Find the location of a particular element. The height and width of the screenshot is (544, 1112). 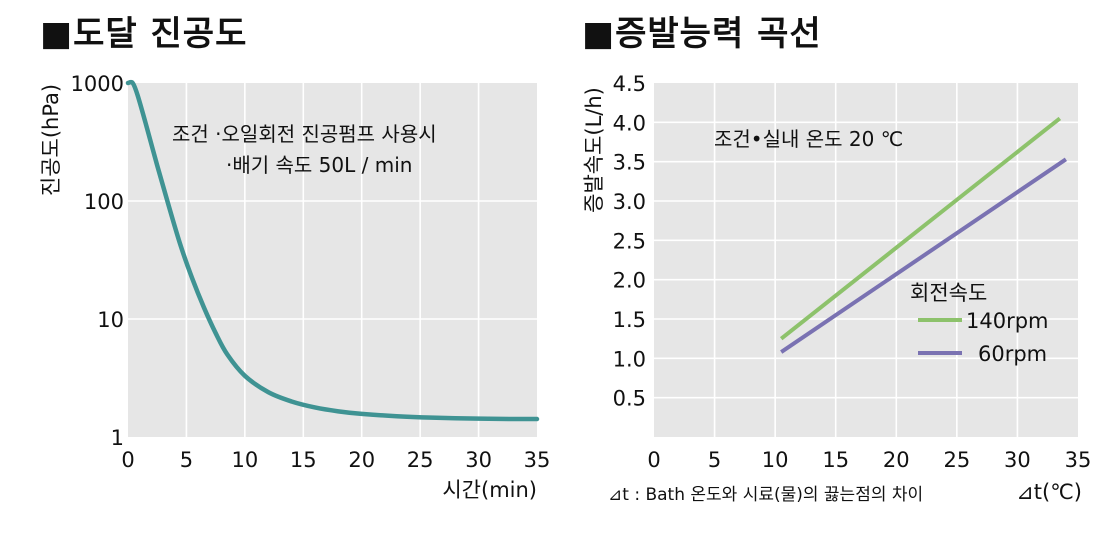

evaporation-series is located at coordinates (923, 235).